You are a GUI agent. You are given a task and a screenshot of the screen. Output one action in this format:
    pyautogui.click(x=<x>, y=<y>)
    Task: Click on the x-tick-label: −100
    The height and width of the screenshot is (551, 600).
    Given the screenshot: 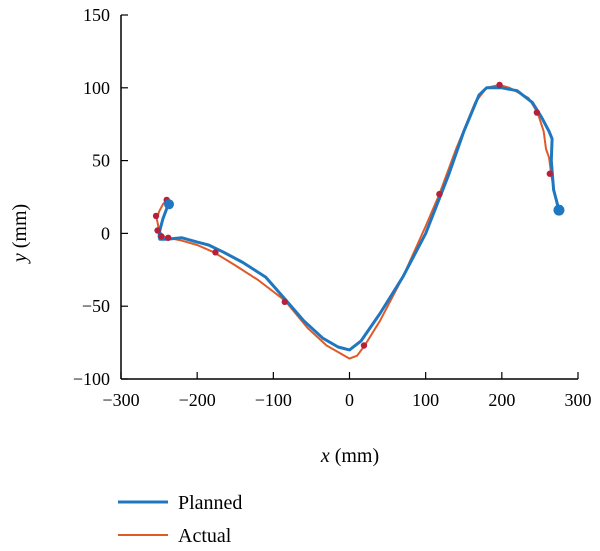 What is the action you would take?
    pyautogui.click(x=273, y=400)
    